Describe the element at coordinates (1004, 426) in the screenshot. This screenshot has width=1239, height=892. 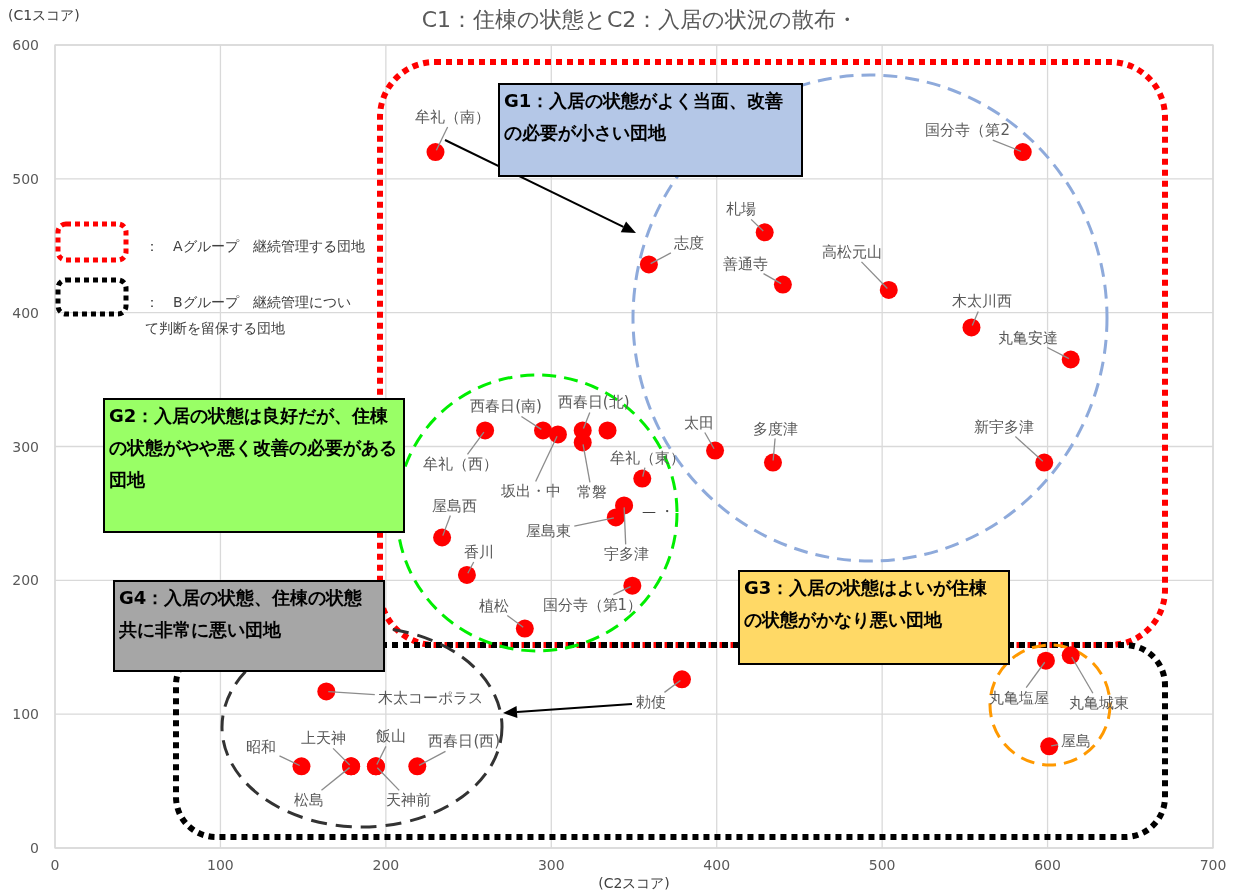
I see `annotation: 新宇多津` at that location.